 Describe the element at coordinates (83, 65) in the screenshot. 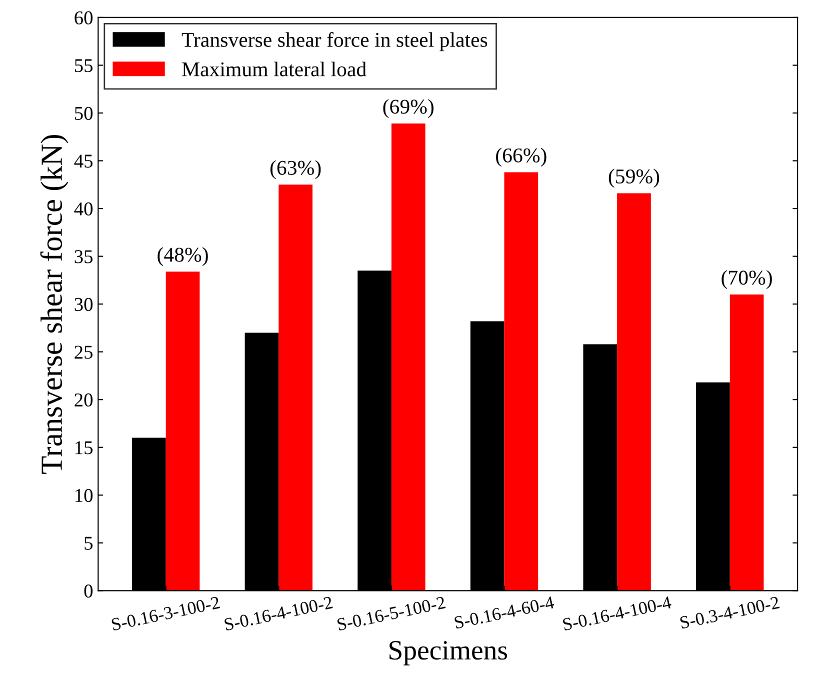

I see `y-tick-label: 55` at that location.